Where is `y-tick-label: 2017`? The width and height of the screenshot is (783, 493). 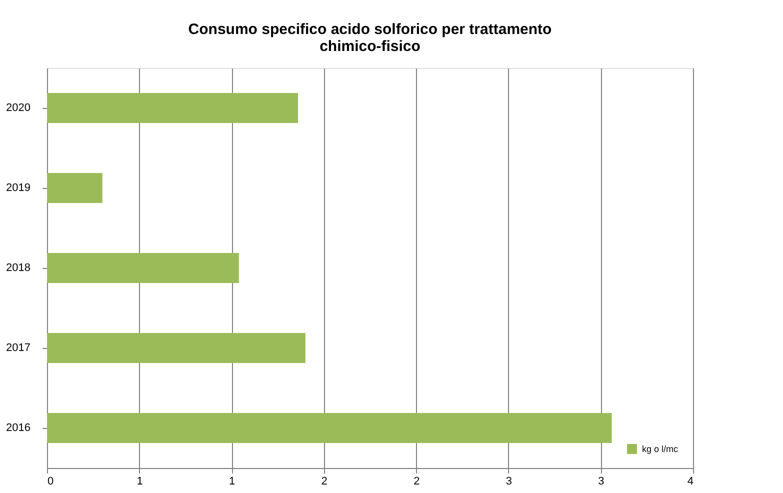 y-tick-label: 2017 is located at coordinates (18, 348).